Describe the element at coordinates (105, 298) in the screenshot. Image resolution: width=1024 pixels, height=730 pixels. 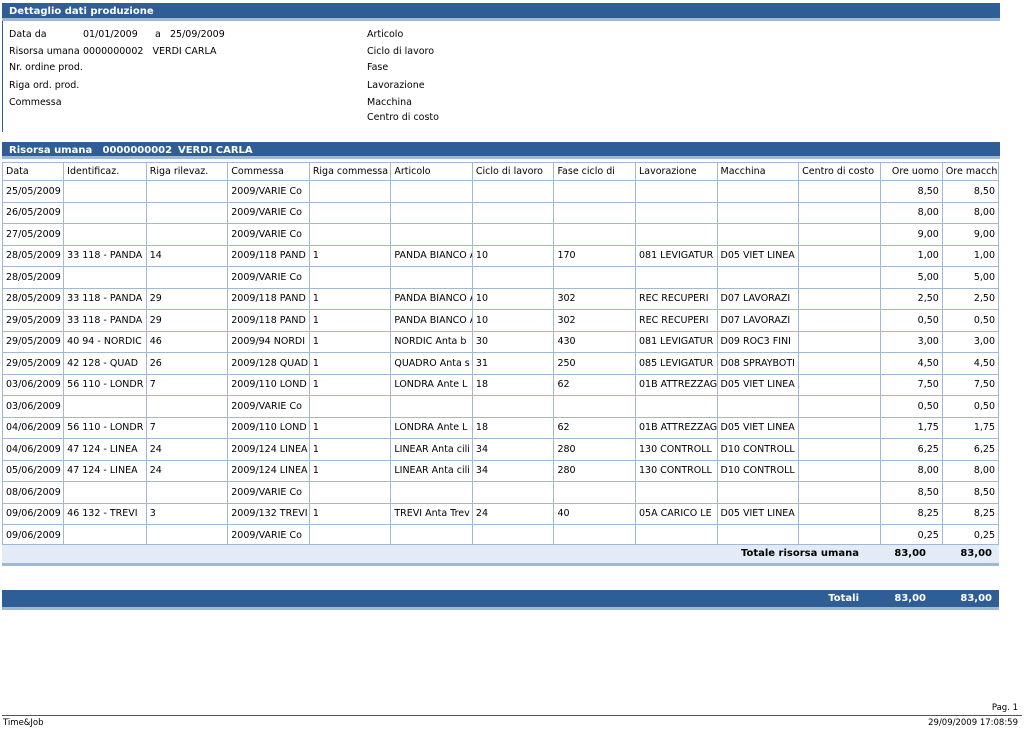
I see `table-cell: 33 118 - PANDA` at that location.